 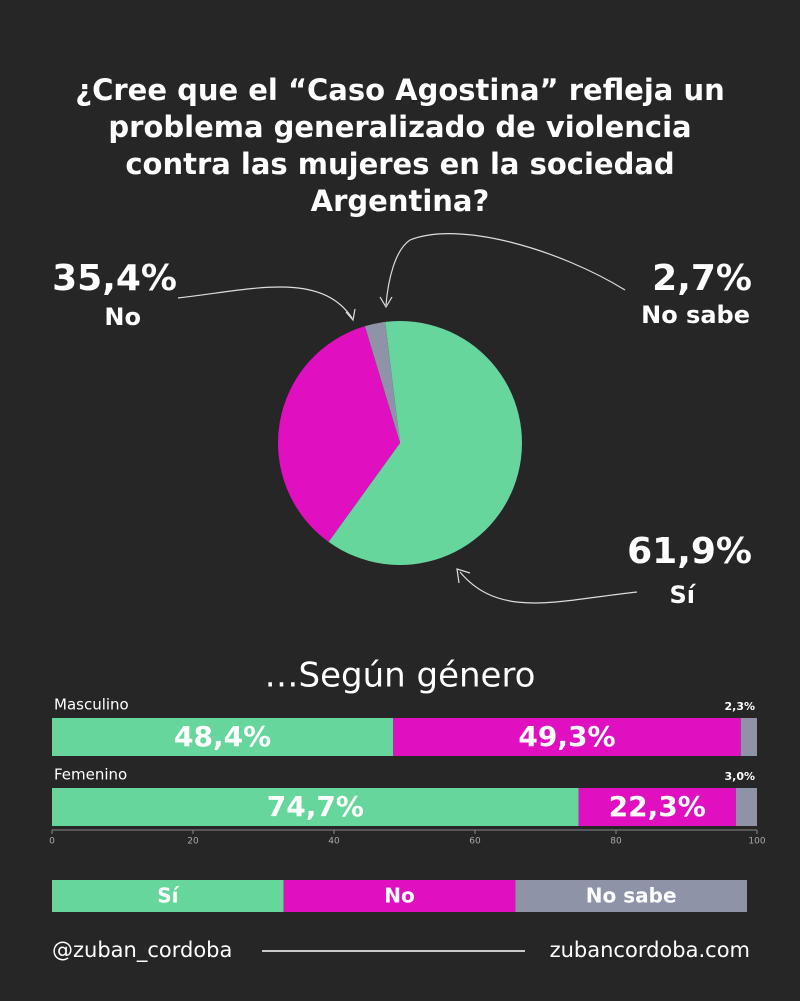 I want to click on value-label: 35,4%, so click(x=114, y=278).